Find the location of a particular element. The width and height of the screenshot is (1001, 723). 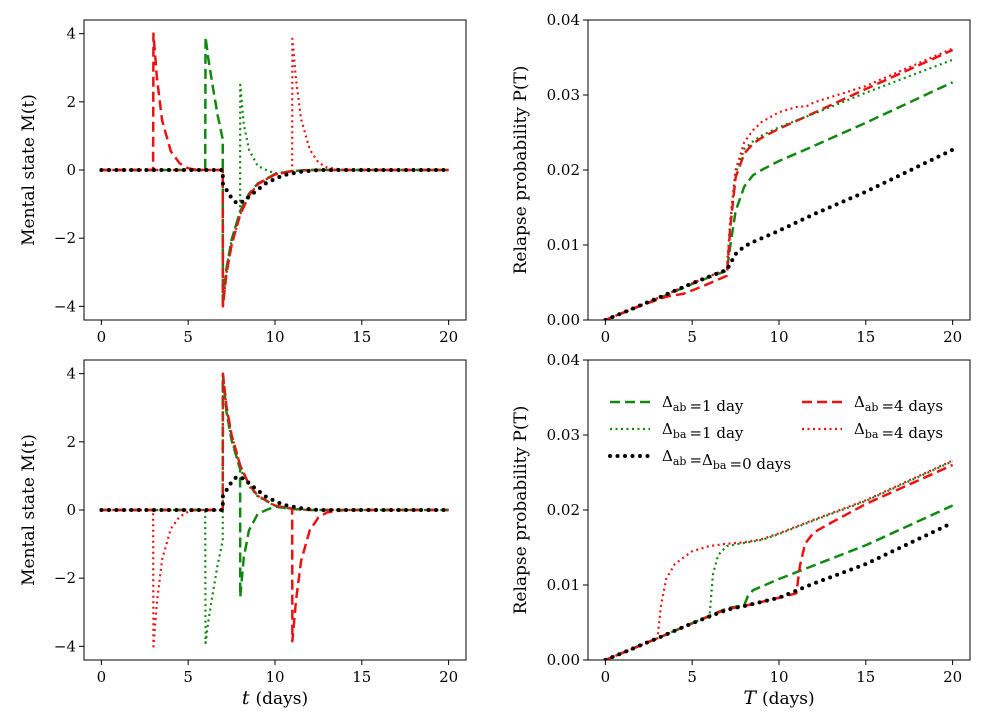

x-axis-label: T (days) is located at coordinates (778, 698).